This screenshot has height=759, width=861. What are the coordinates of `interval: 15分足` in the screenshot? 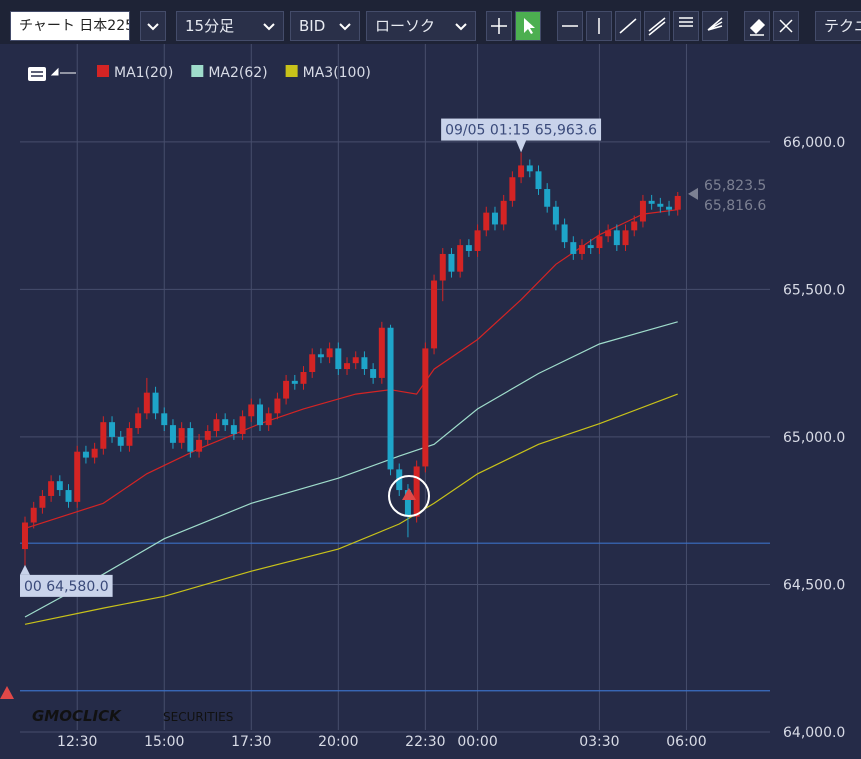 It's located at (230, 26).